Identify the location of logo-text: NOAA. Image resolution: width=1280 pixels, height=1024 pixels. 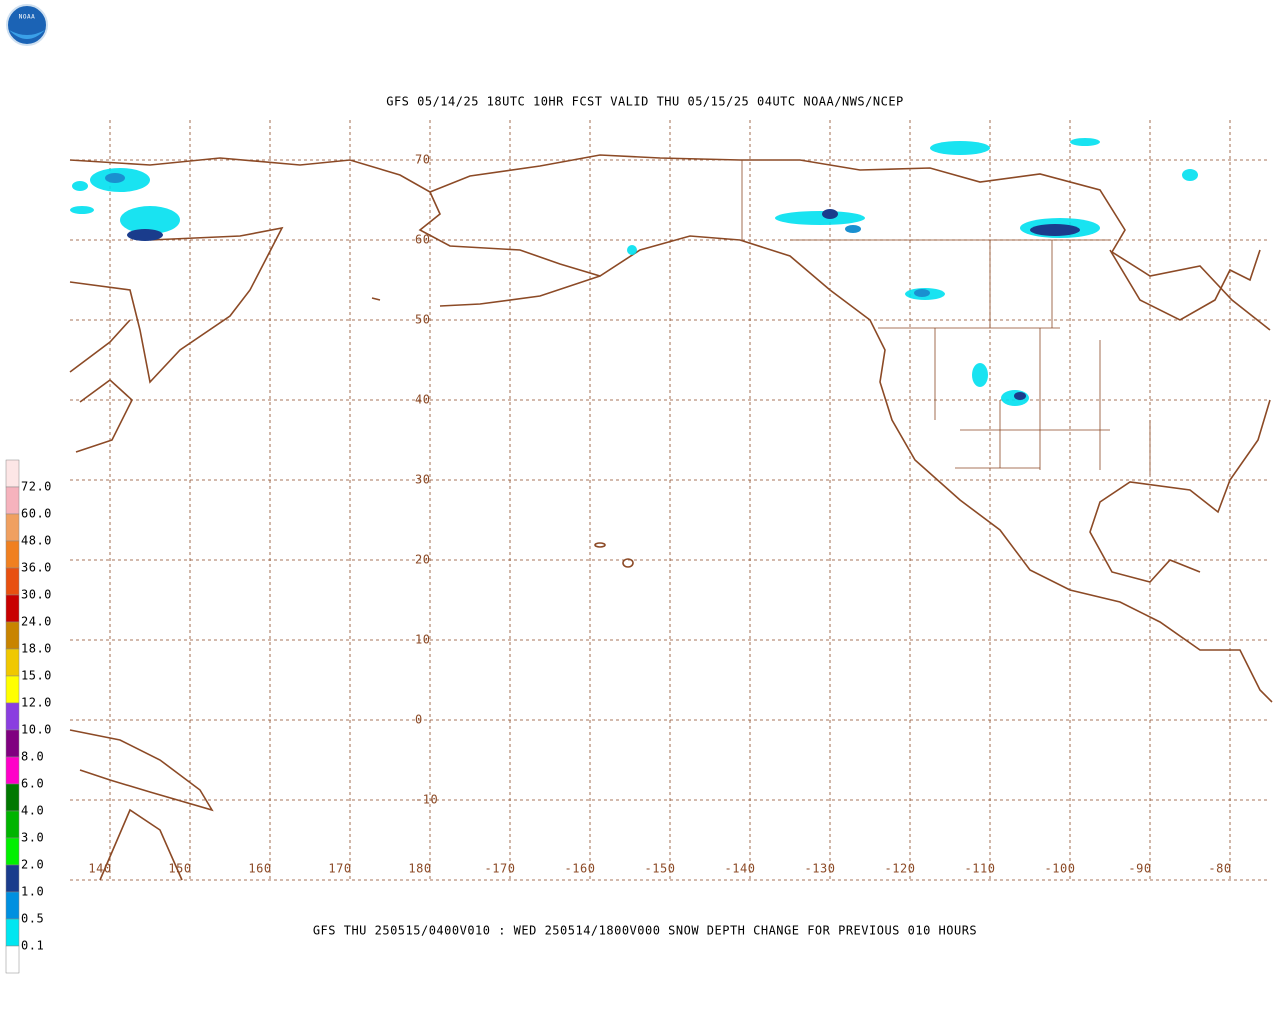
(27, 17).